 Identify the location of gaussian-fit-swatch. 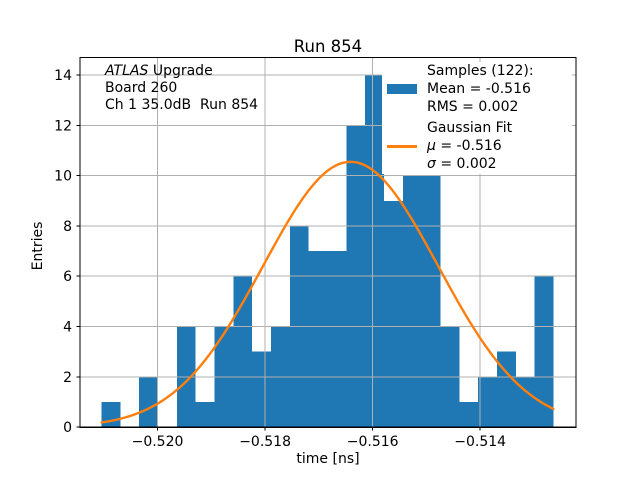
(402, 146).